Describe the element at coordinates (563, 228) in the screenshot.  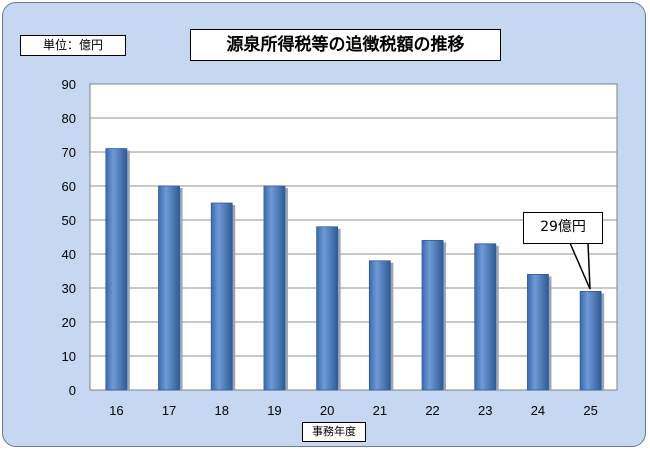
I see `value-callout: 29億円` at that location.